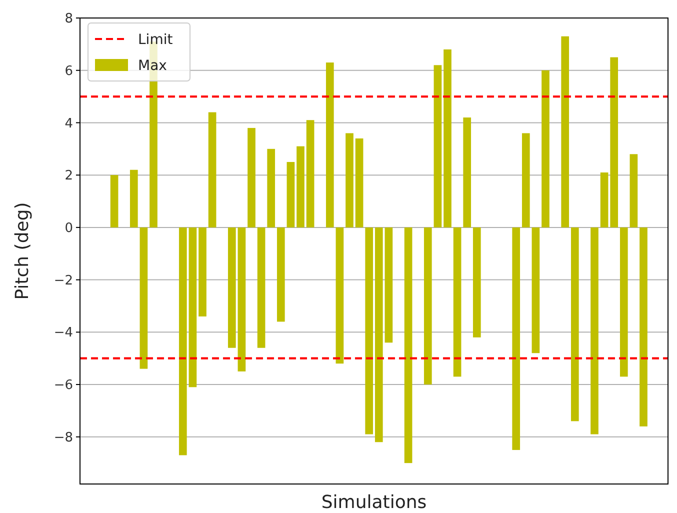 This screenshot has width=677, height=513. Describe the element at coordinates (68, 176) in the screenshot. I see `y-tick-label: 2` at that location.